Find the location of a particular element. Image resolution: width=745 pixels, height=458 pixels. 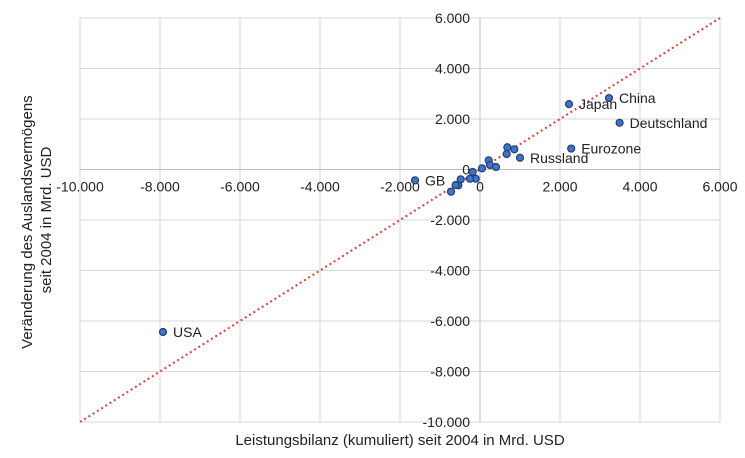

y-tick-label: 6.000 is located at coordinates (452, 18).